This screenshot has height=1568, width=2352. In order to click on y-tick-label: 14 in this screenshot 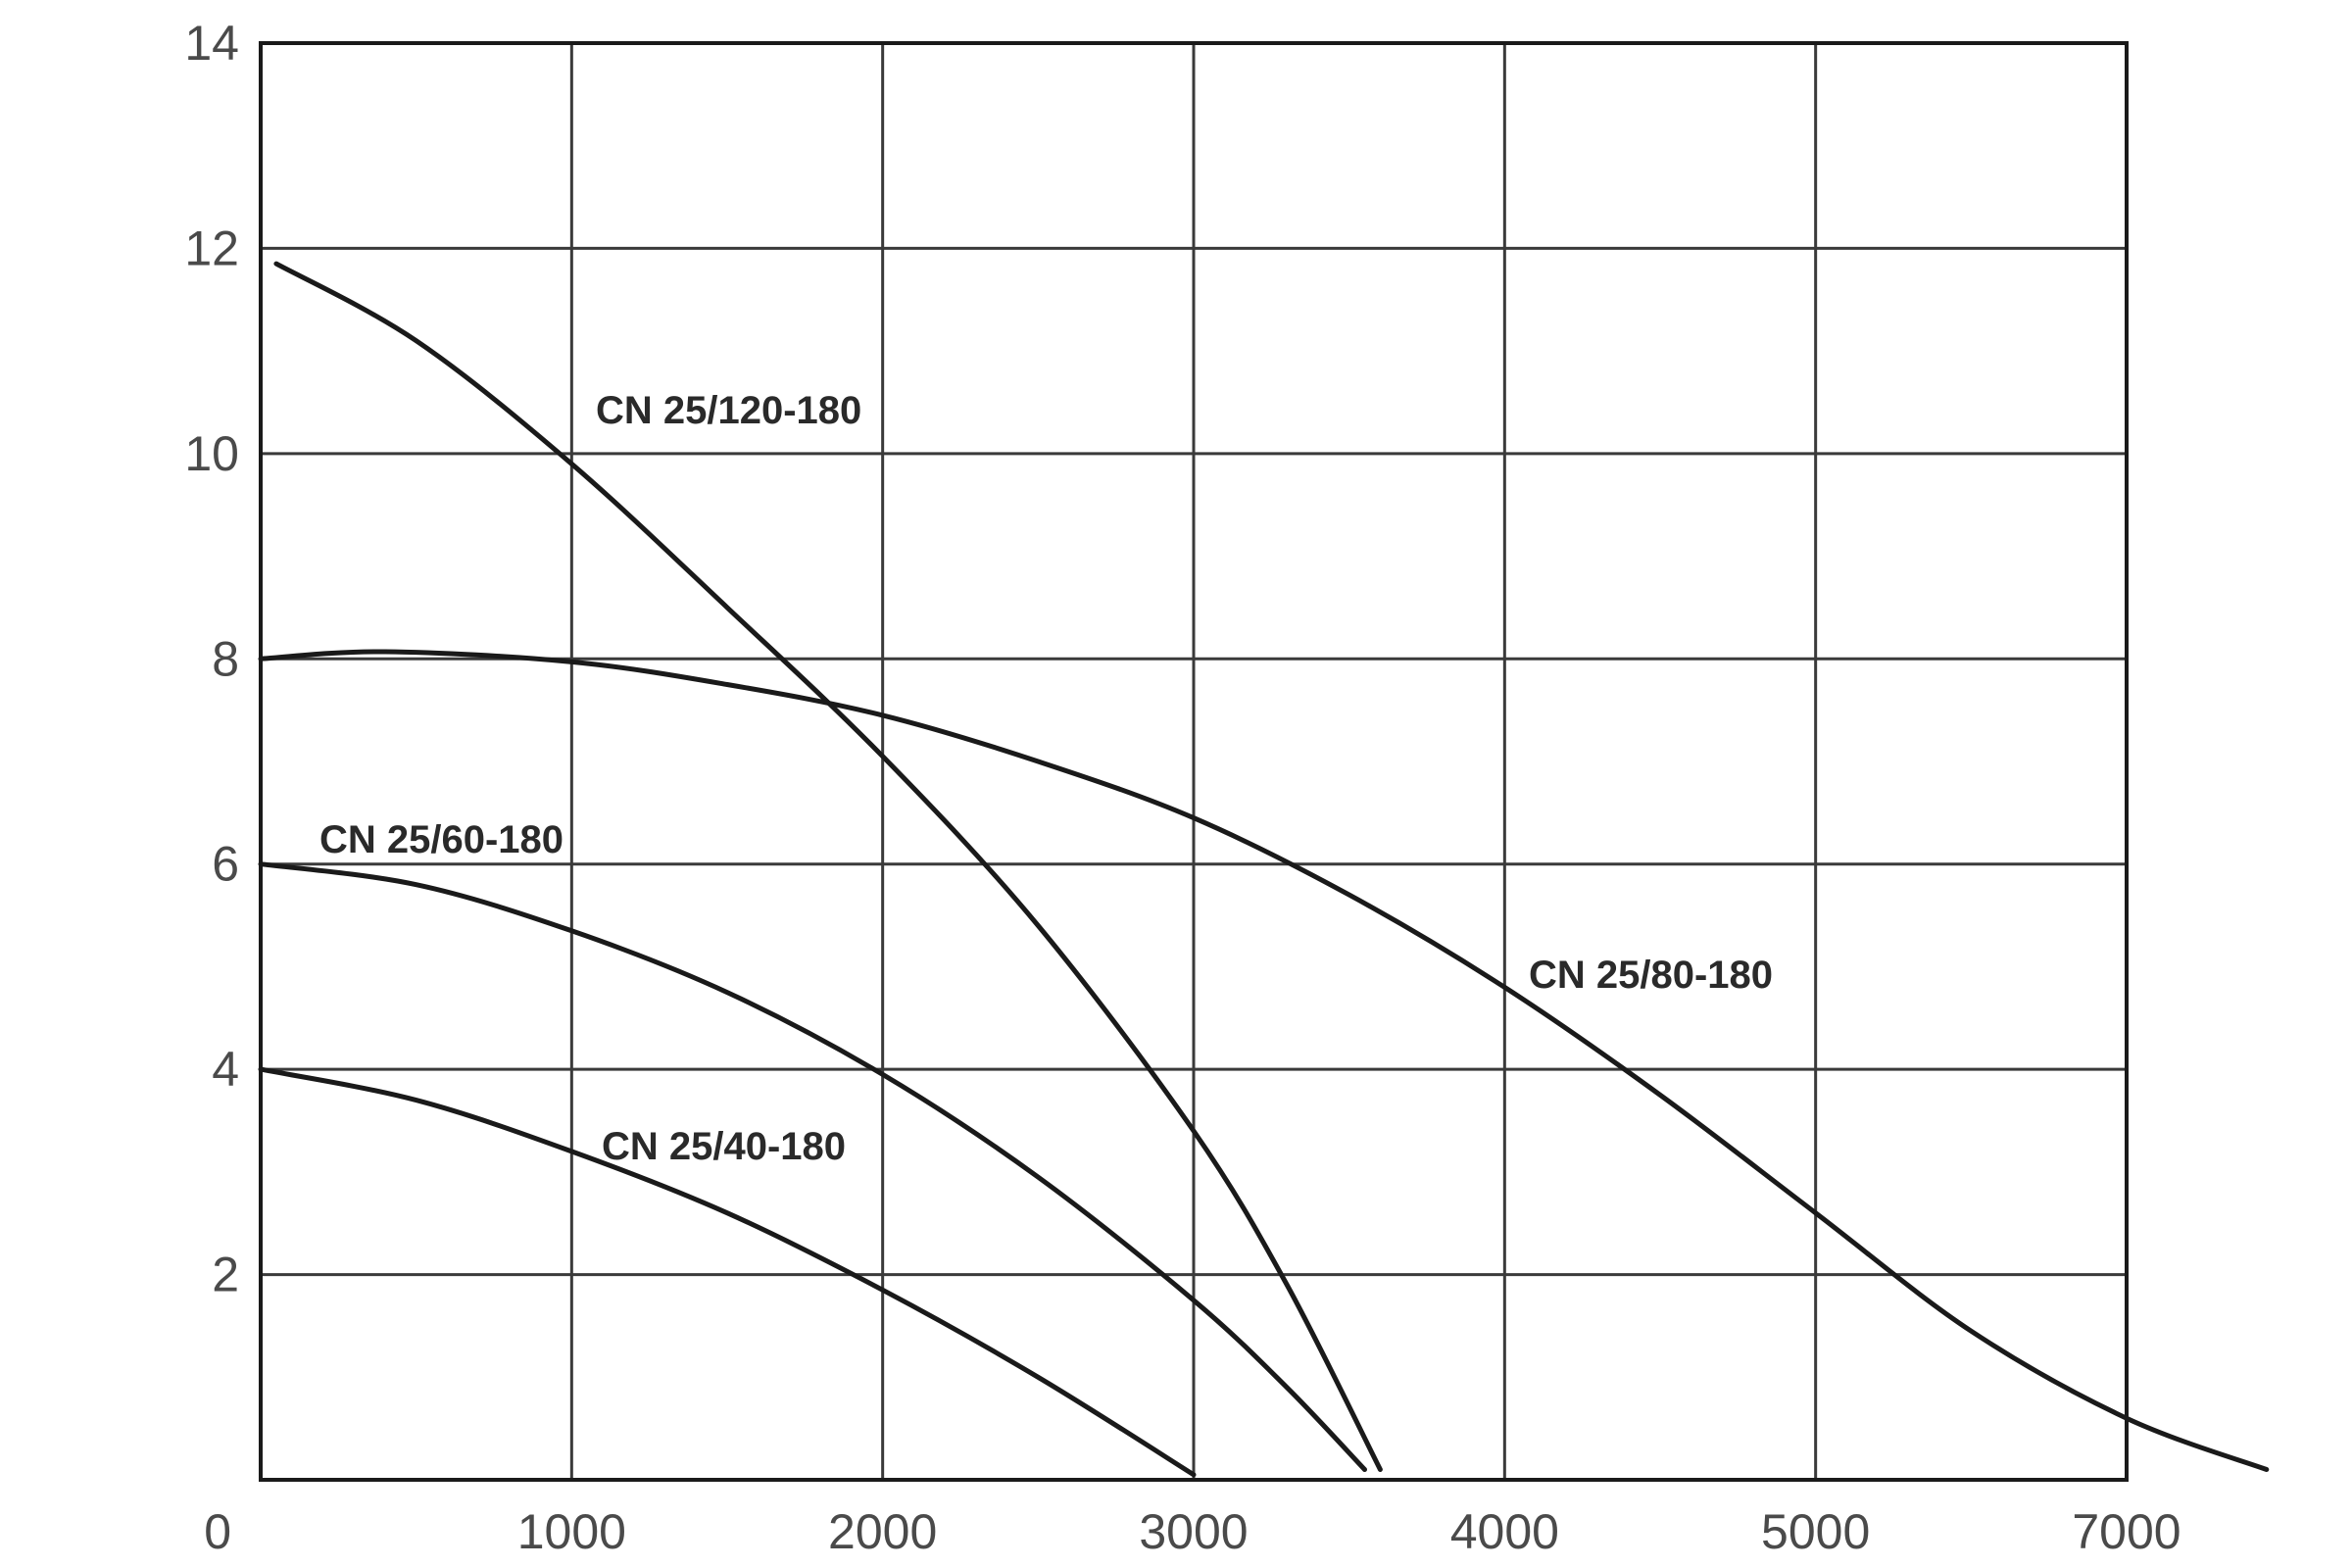, I will do `click(211, 43)`.